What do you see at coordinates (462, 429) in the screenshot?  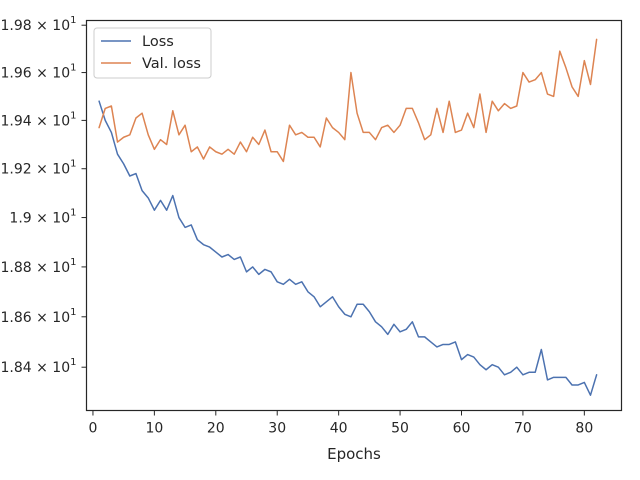 I see `x-tick-label: 60` at bounding box center [462, 429].